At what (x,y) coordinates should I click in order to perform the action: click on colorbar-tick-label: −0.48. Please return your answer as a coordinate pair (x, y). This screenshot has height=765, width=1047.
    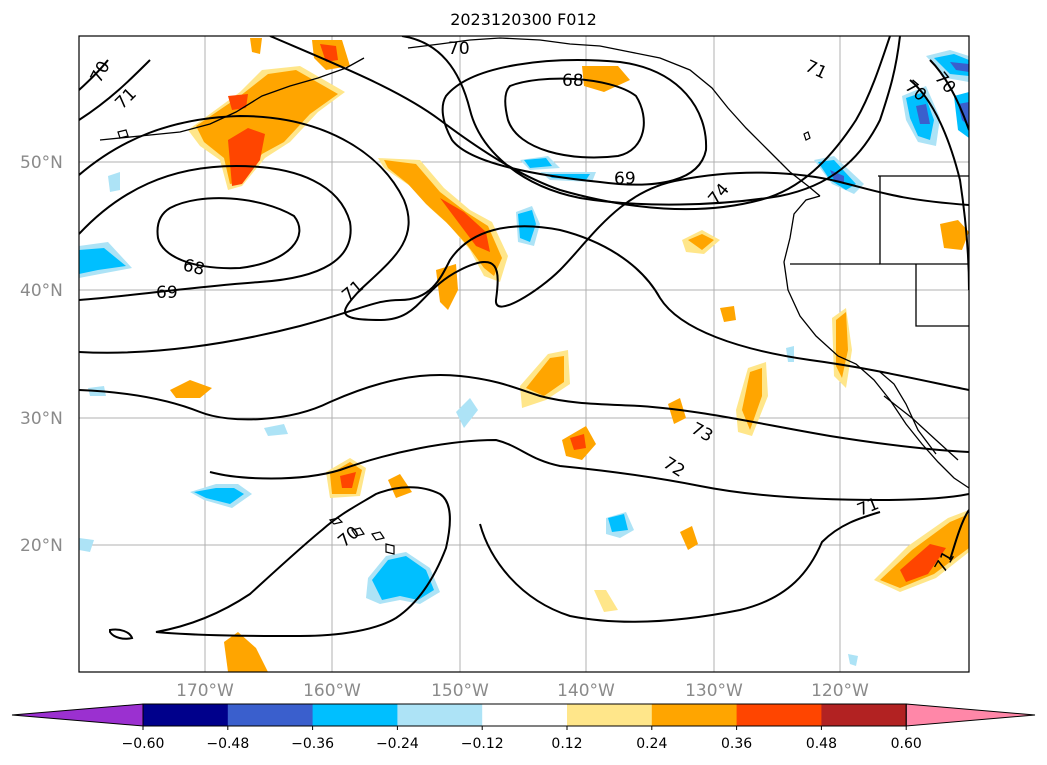
    Looking at the image, I should click on (227, 744).